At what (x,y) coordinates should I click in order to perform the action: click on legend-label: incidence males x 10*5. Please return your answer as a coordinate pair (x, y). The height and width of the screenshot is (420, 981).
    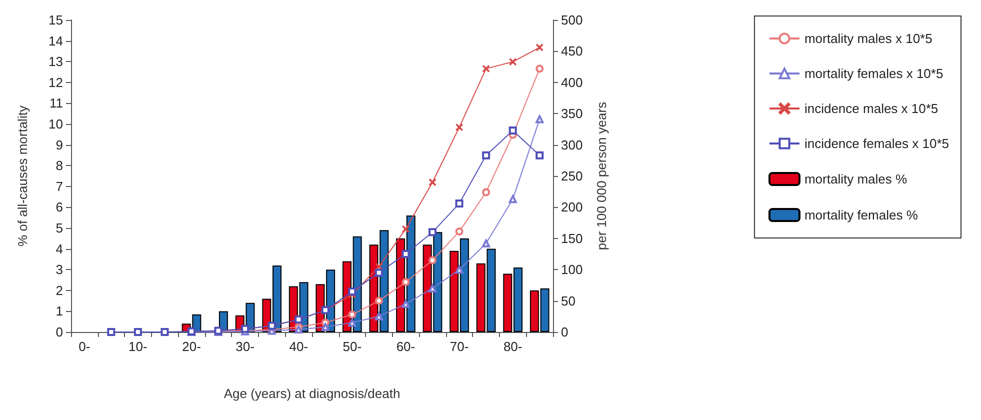
    Looking at the image, I should click on (871, 108).